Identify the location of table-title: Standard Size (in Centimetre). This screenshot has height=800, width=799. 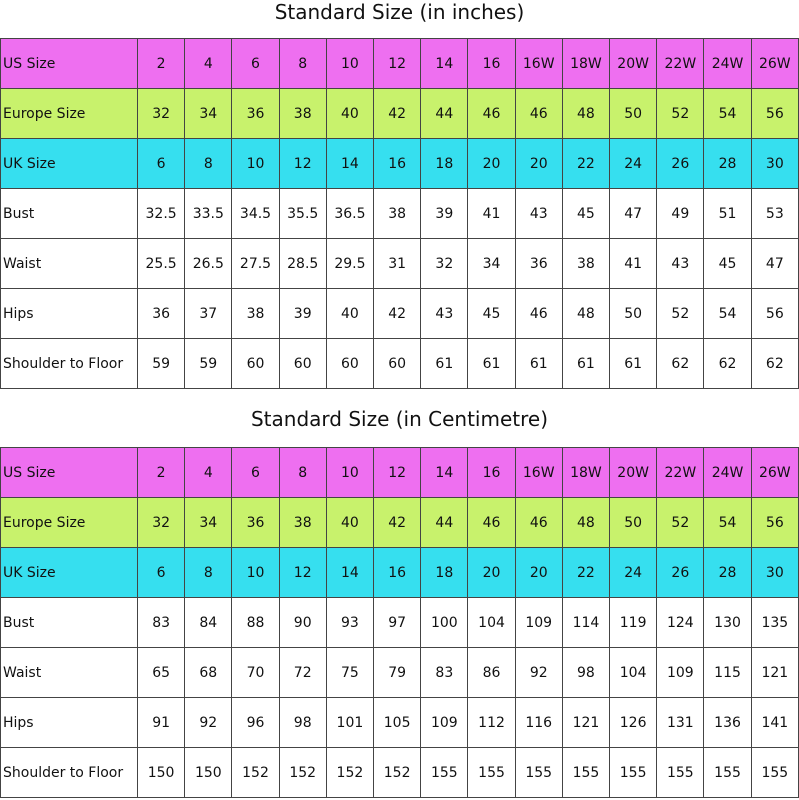
(399, 419).